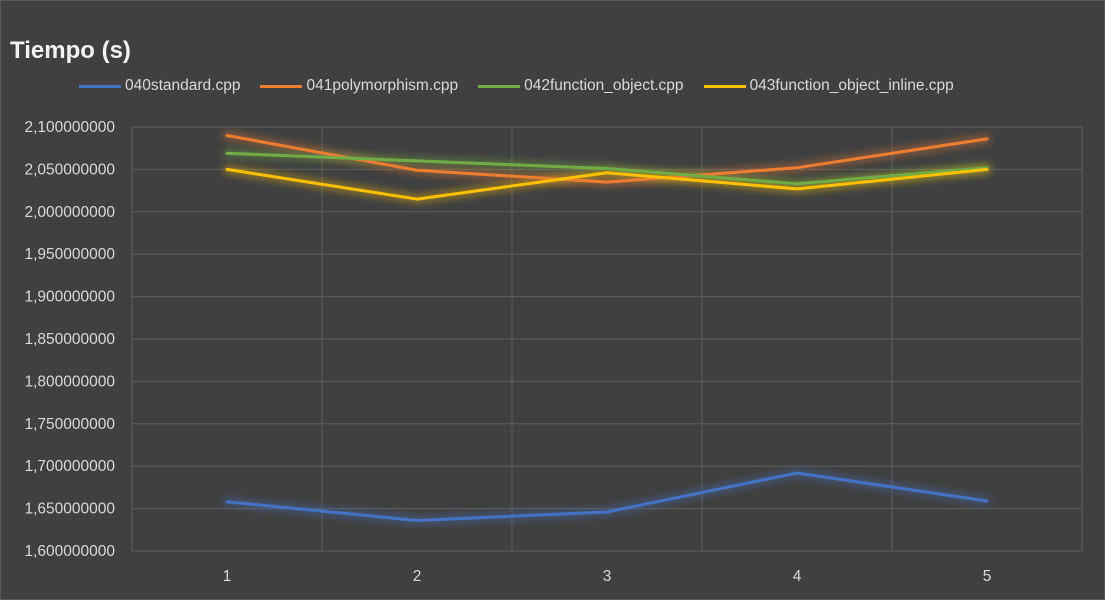 Image resolution: width=1105 pixels, height=600 pixels. I want to click on legend-item: 042function_object.cpp, so click(581, 86).